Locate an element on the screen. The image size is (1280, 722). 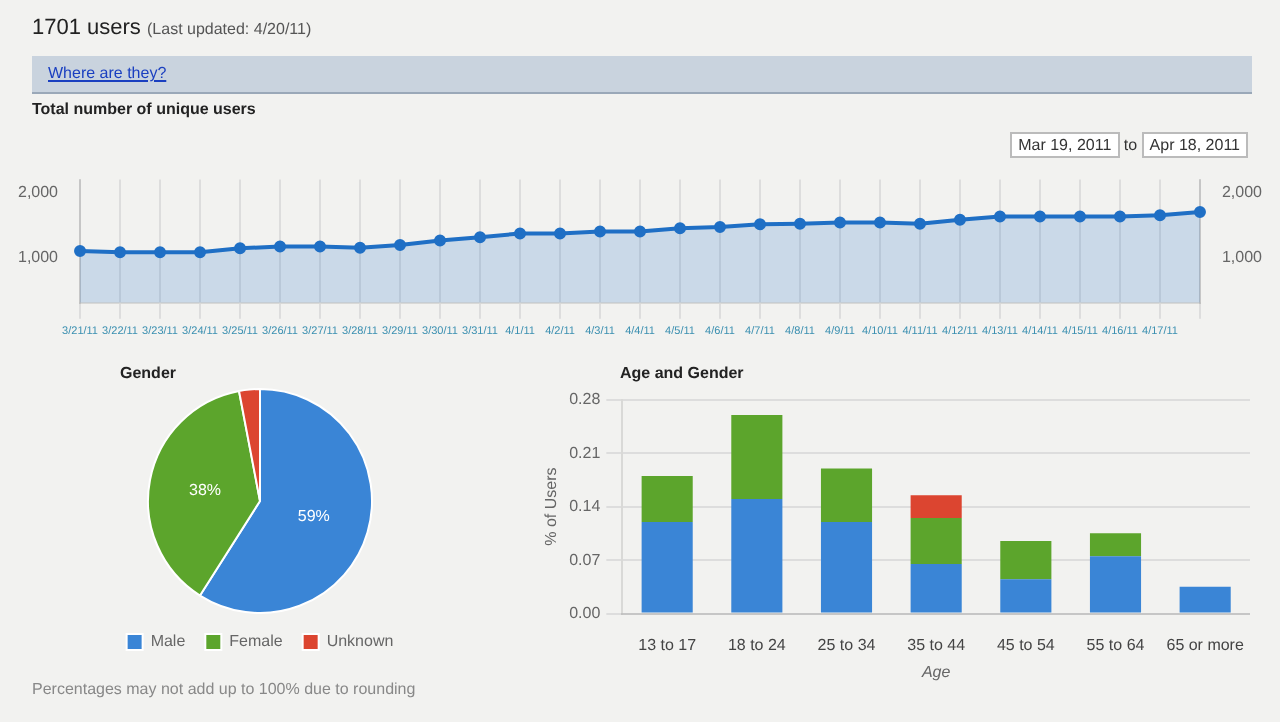
text: Where are they? is located at coordinates (107, 73).